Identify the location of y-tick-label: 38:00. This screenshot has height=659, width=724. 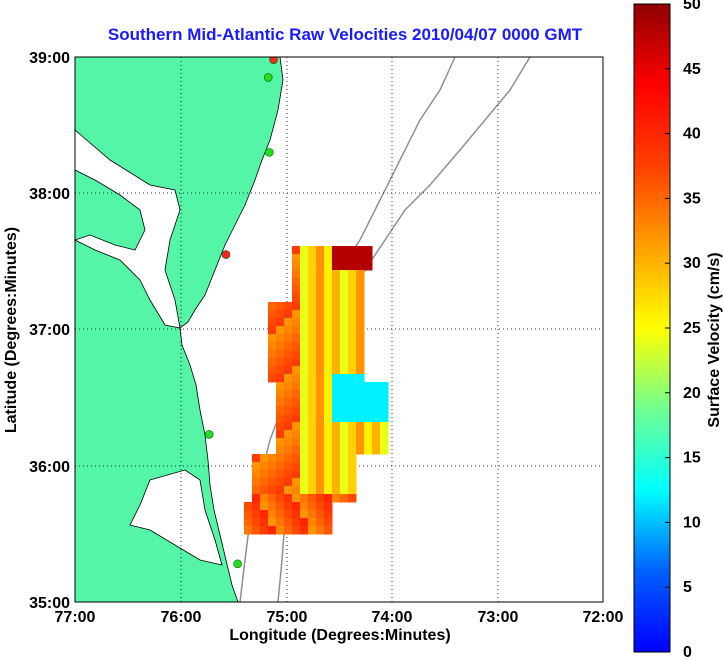
(49, 194).